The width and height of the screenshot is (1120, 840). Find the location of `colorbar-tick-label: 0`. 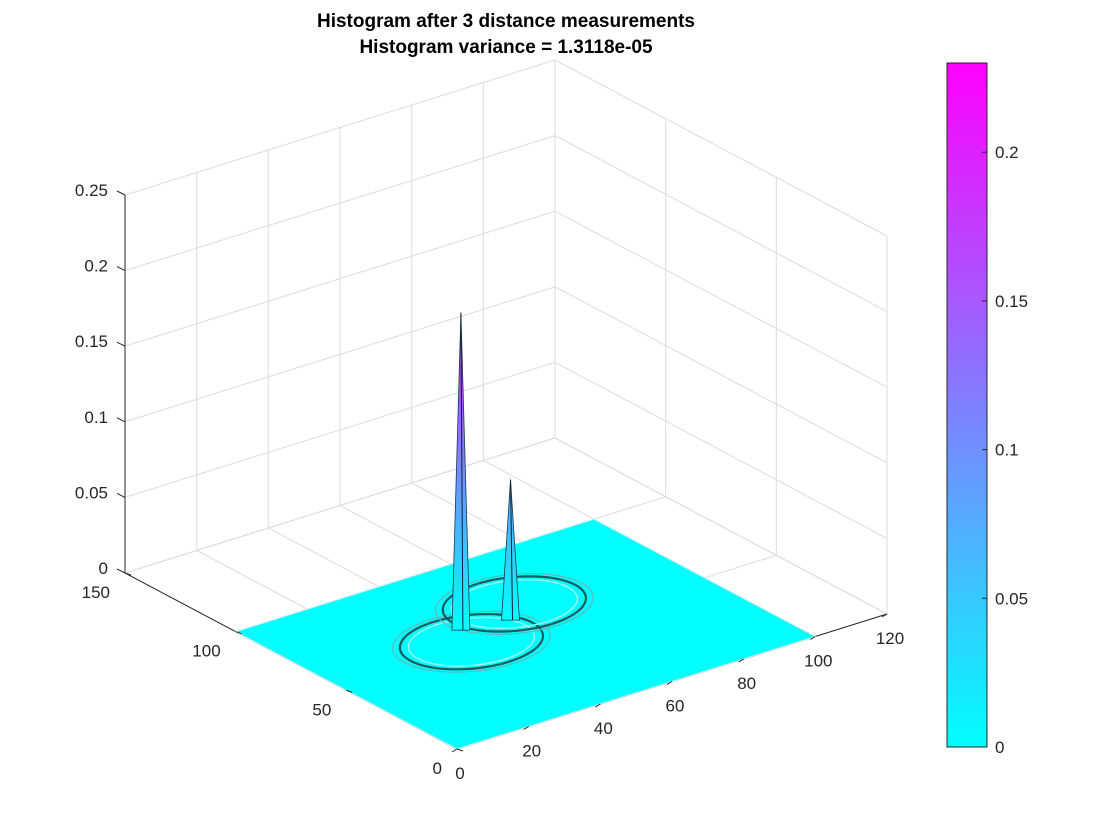

colorbar-tick-label: 0 is located at coordinates (999, 747).